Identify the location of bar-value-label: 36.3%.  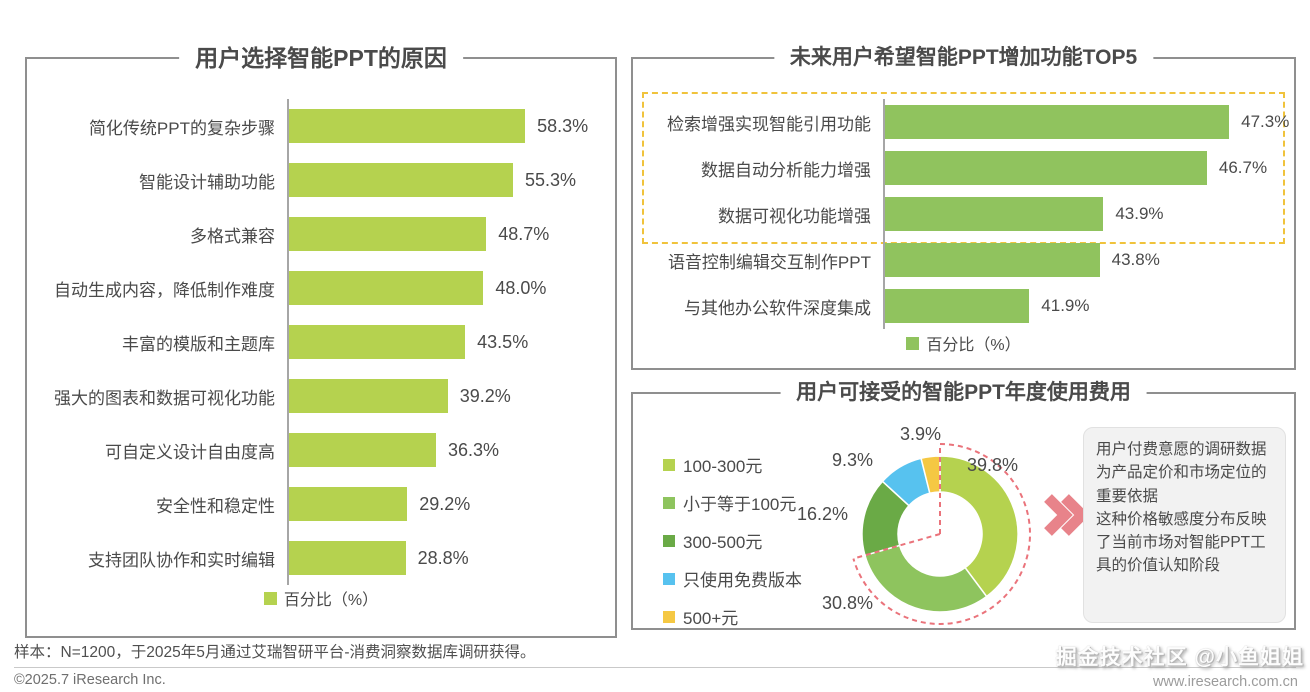
(474, 449).